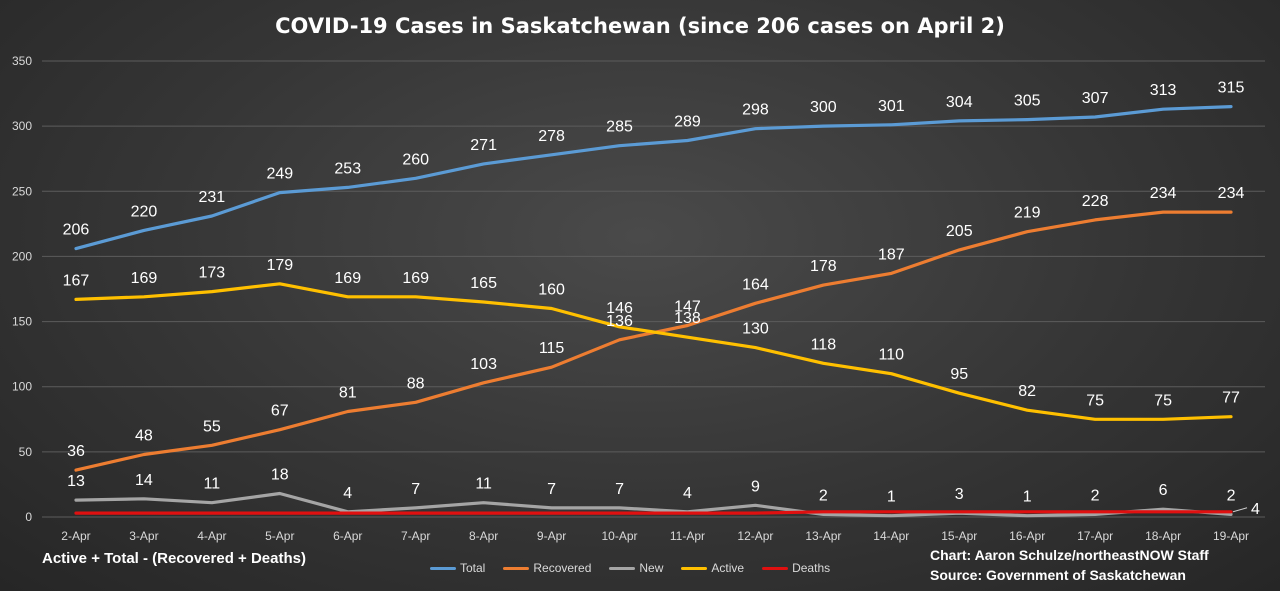  I want to click on data-label: 178, so click(823, 266).